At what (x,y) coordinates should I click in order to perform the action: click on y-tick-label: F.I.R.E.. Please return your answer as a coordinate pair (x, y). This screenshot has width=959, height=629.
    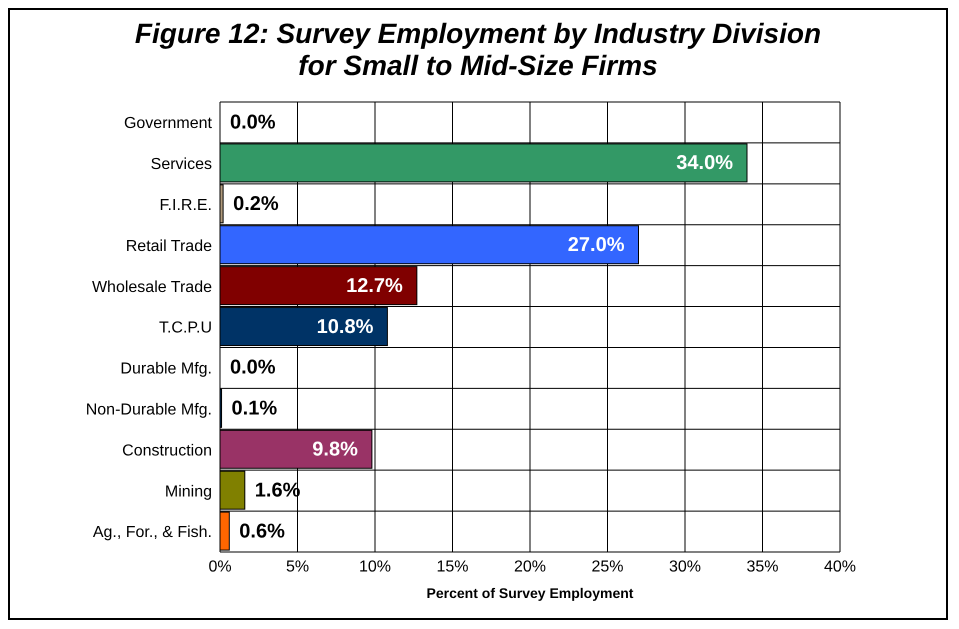
    Looking at the image, I should click on (186, 205).